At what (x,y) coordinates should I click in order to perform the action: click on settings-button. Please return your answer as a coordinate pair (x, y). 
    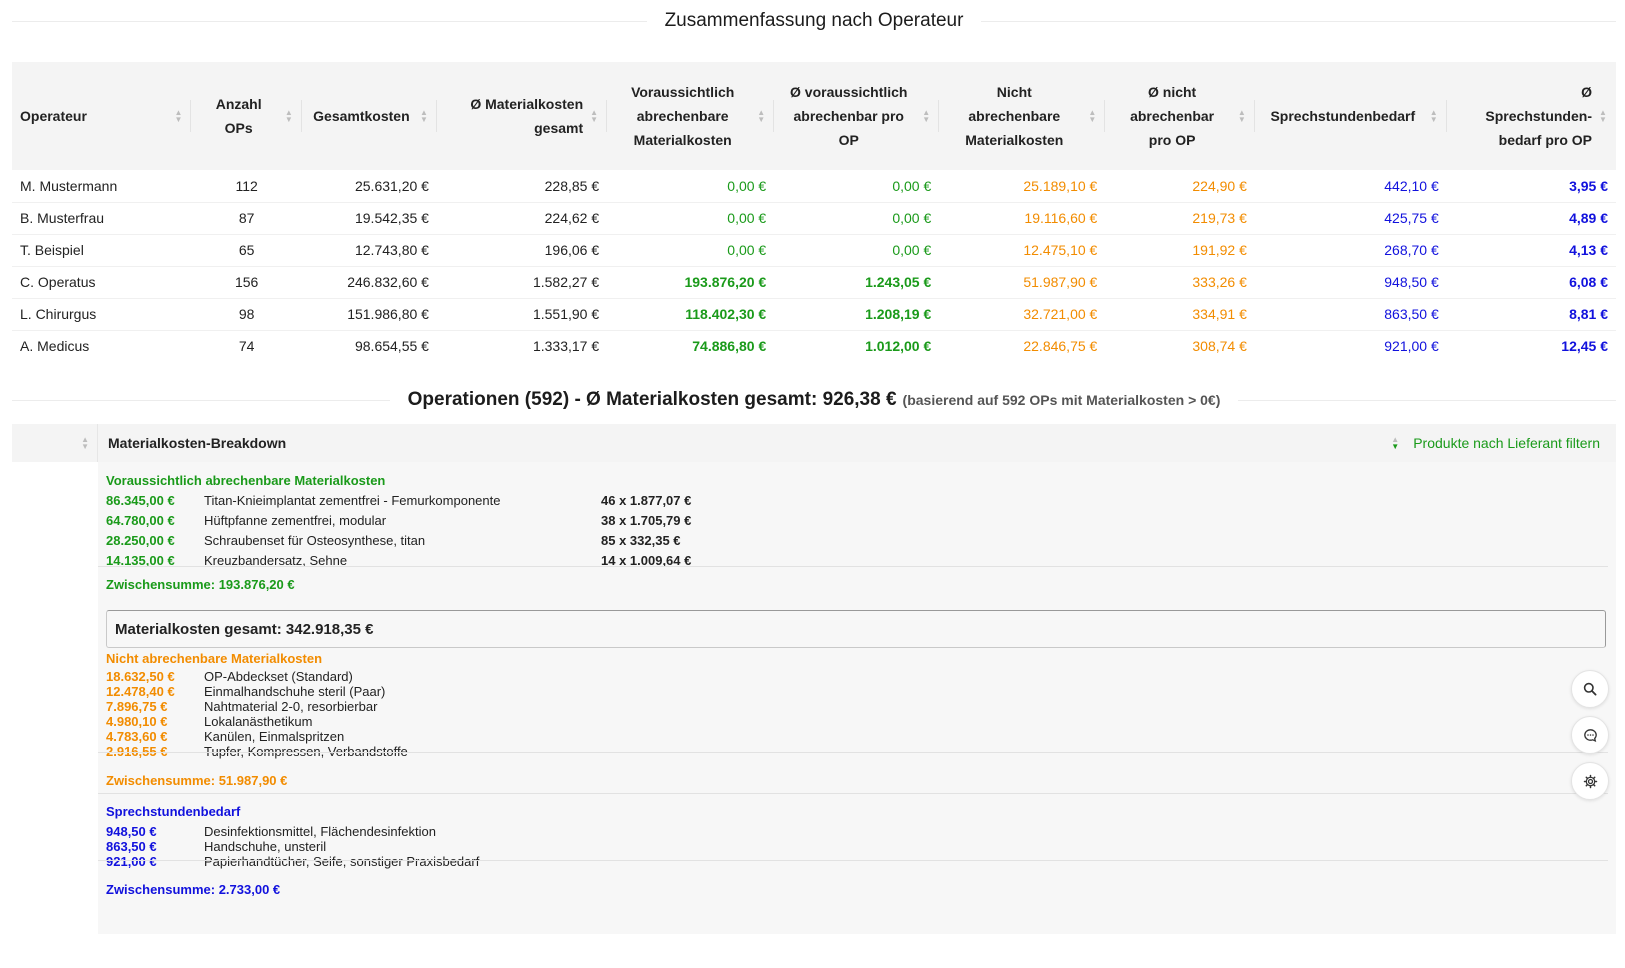
    Looking at the image, I should click on (1590, 781).